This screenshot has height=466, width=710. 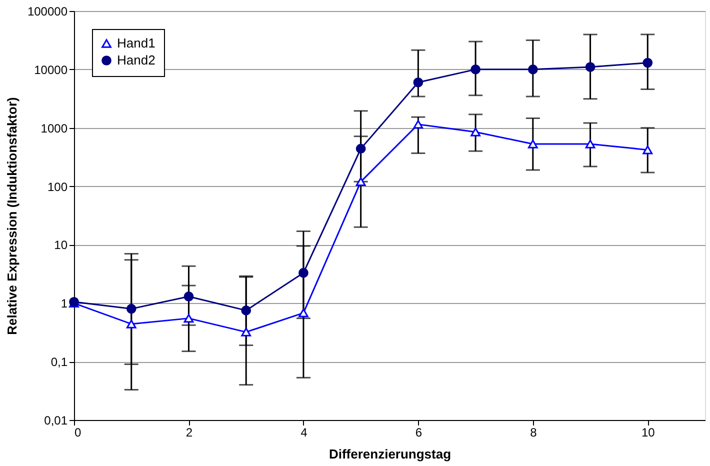 I want to click on y-tick-label: 1, so click(x=64, y=303).